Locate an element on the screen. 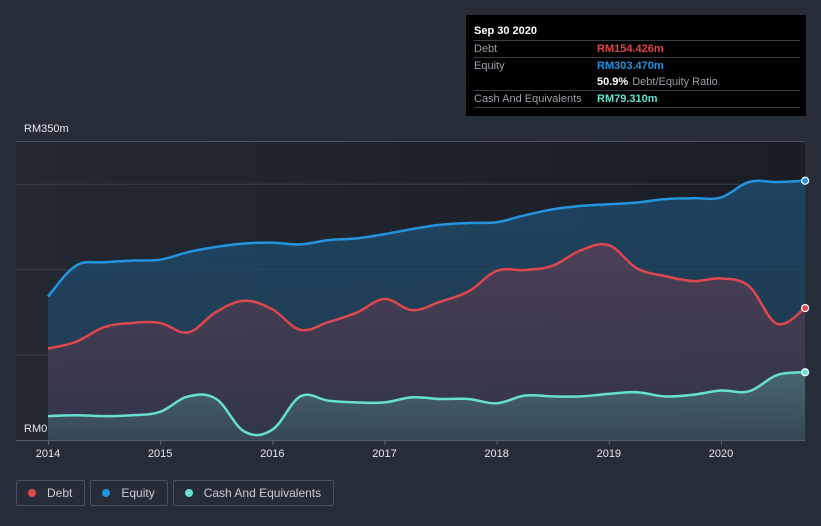  tooltip-cash-value: RM79.310m is located at coordinates (627, 99).